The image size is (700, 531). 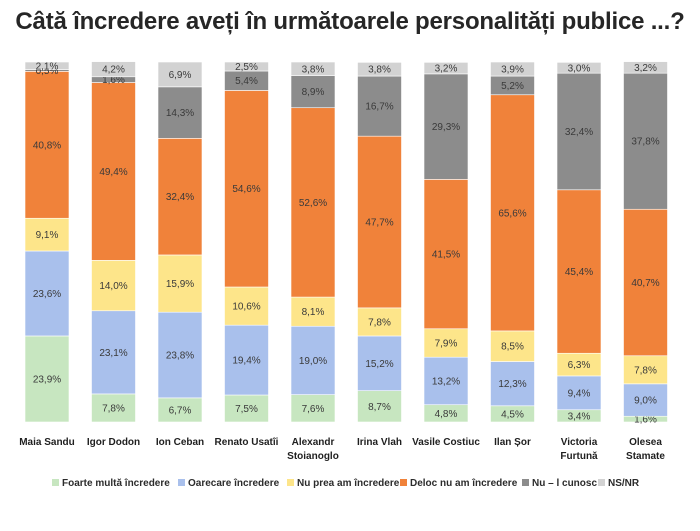 I want to click on data-label: 4,8%, so click(x=446, y=414).